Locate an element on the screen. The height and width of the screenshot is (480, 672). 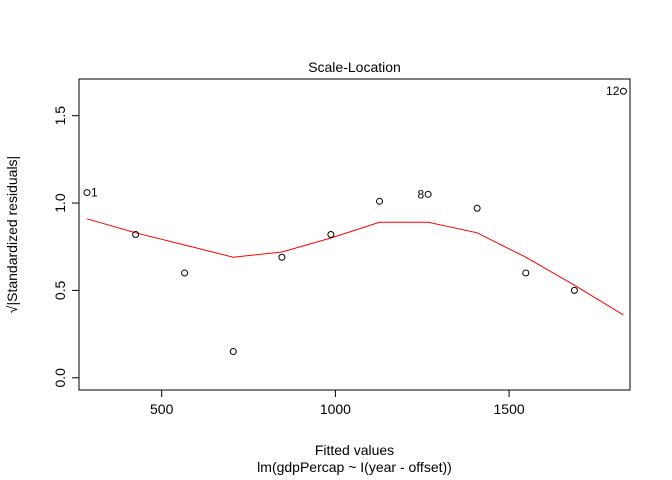
y-tick-label: 1.5 is located at coordinates (60, 116).